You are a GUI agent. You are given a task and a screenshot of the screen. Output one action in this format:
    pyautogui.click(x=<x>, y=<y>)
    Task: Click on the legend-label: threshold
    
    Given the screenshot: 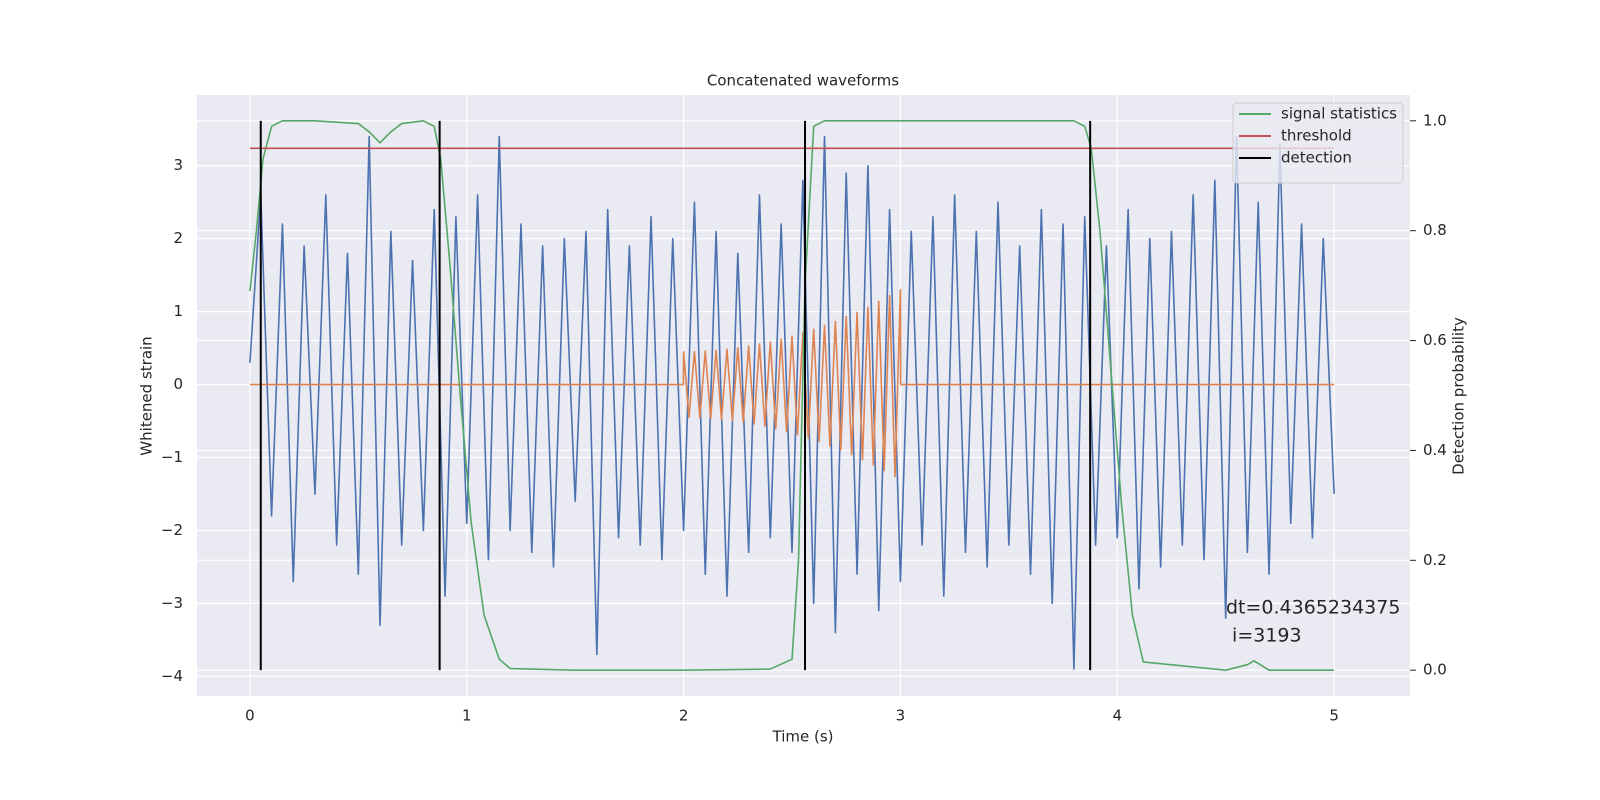 What is the action you would take?
    pyautogui.click(x=1316, y=136)
    